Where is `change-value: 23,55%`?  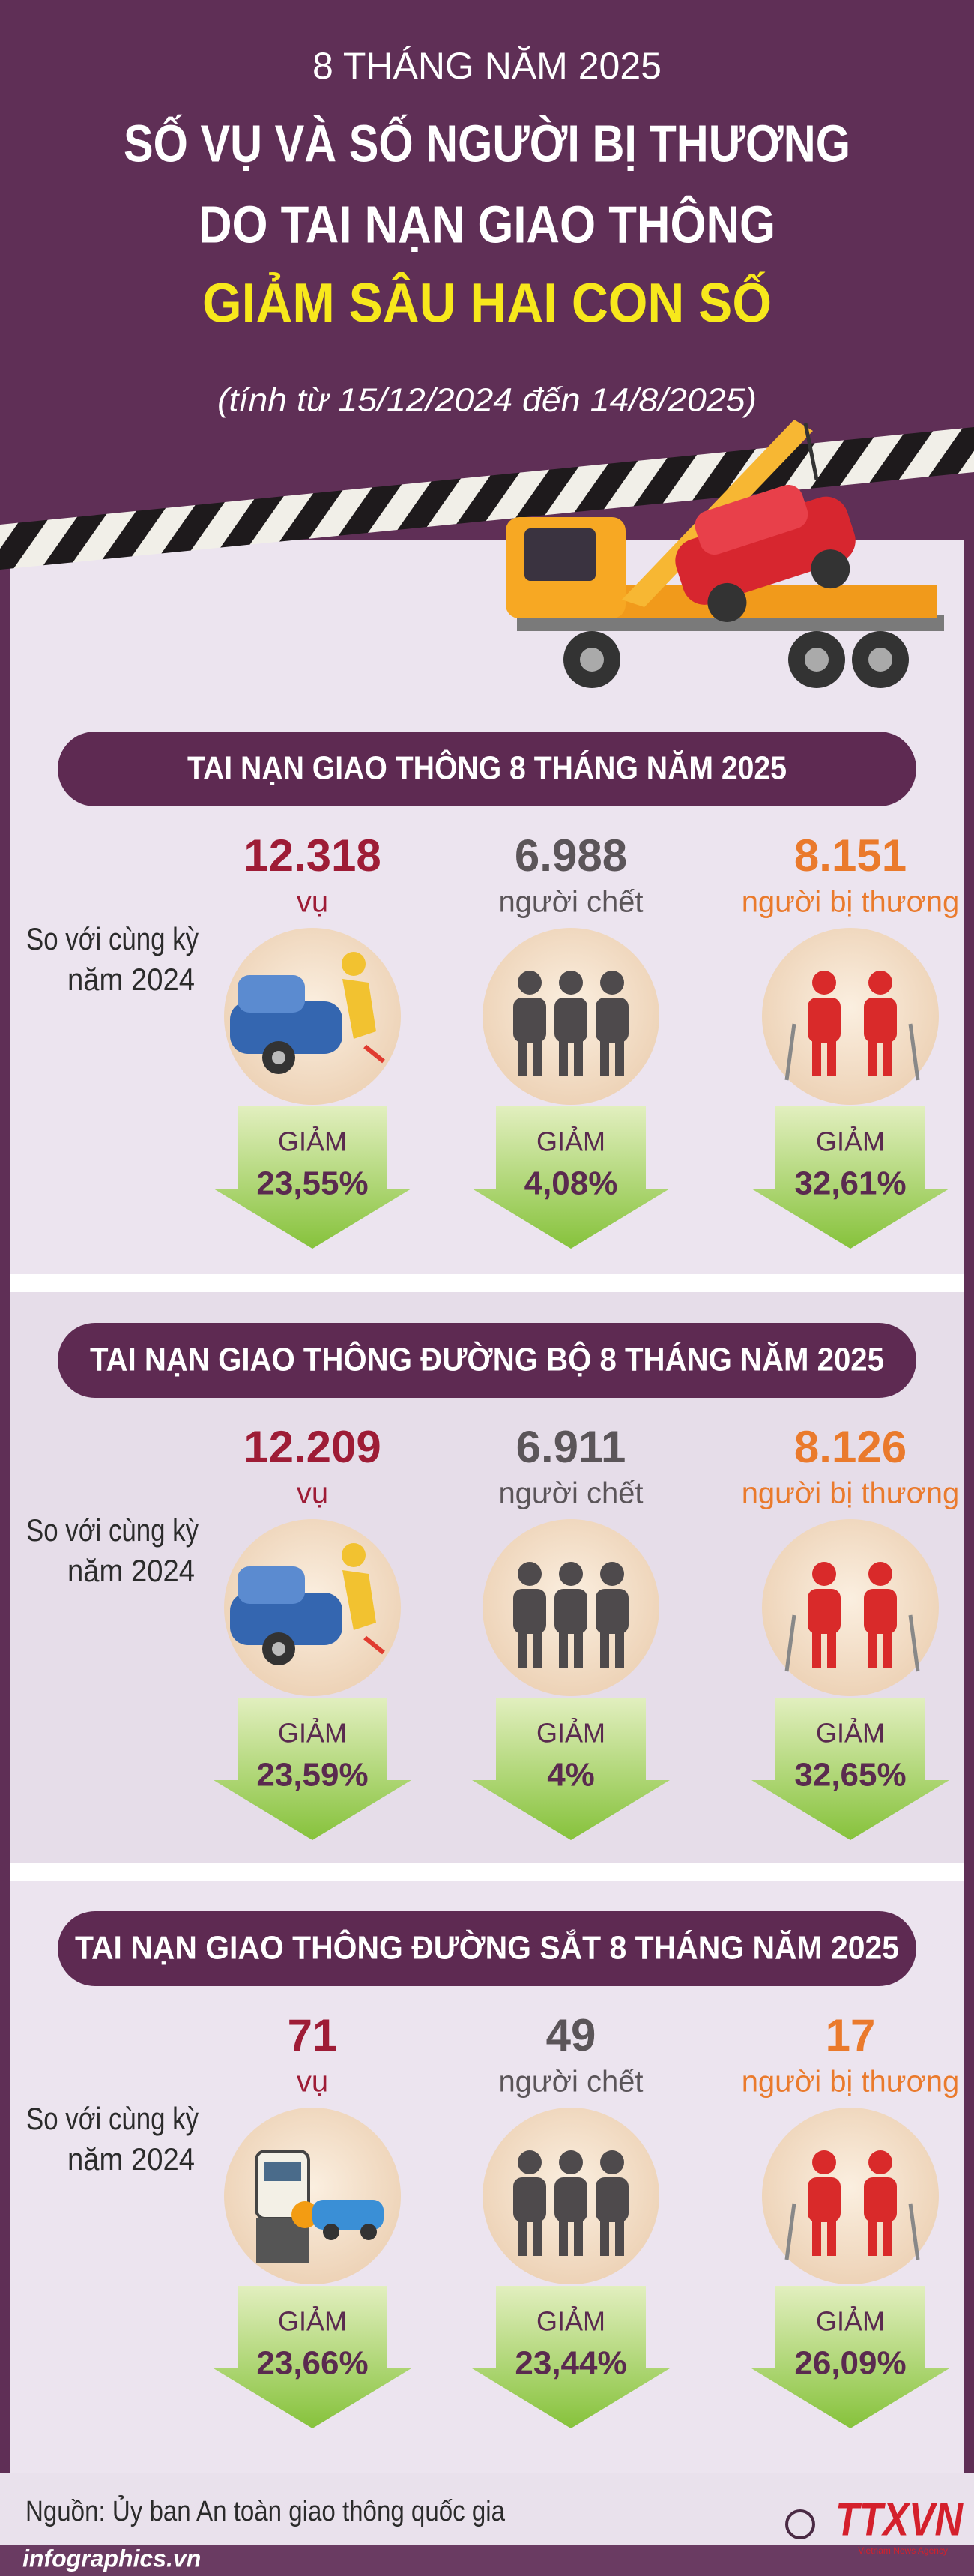 change-value: 23,55% is located at coordinates (312, 1183).